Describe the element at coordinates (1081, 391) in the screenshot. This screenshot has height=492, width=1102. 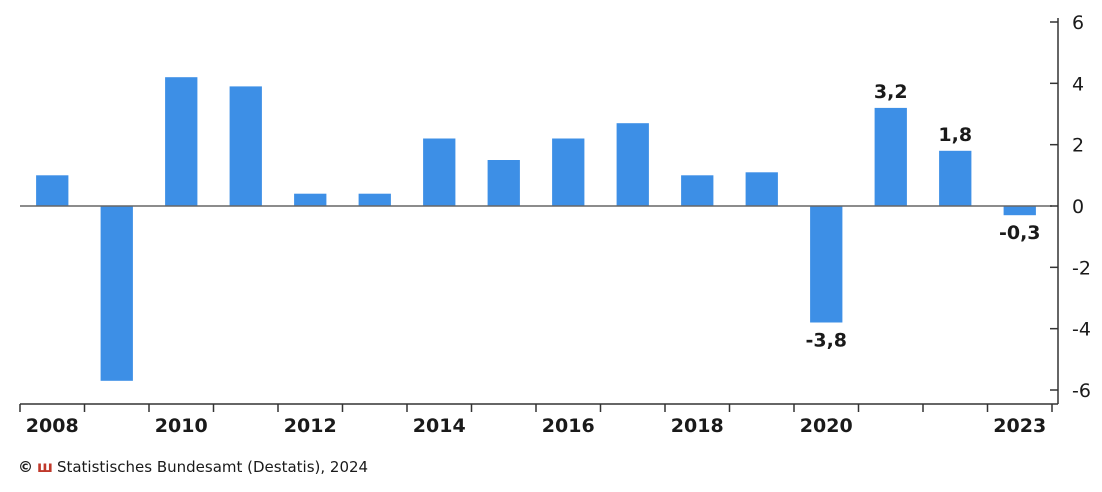
I see `y-tick-label: -6` at that location.